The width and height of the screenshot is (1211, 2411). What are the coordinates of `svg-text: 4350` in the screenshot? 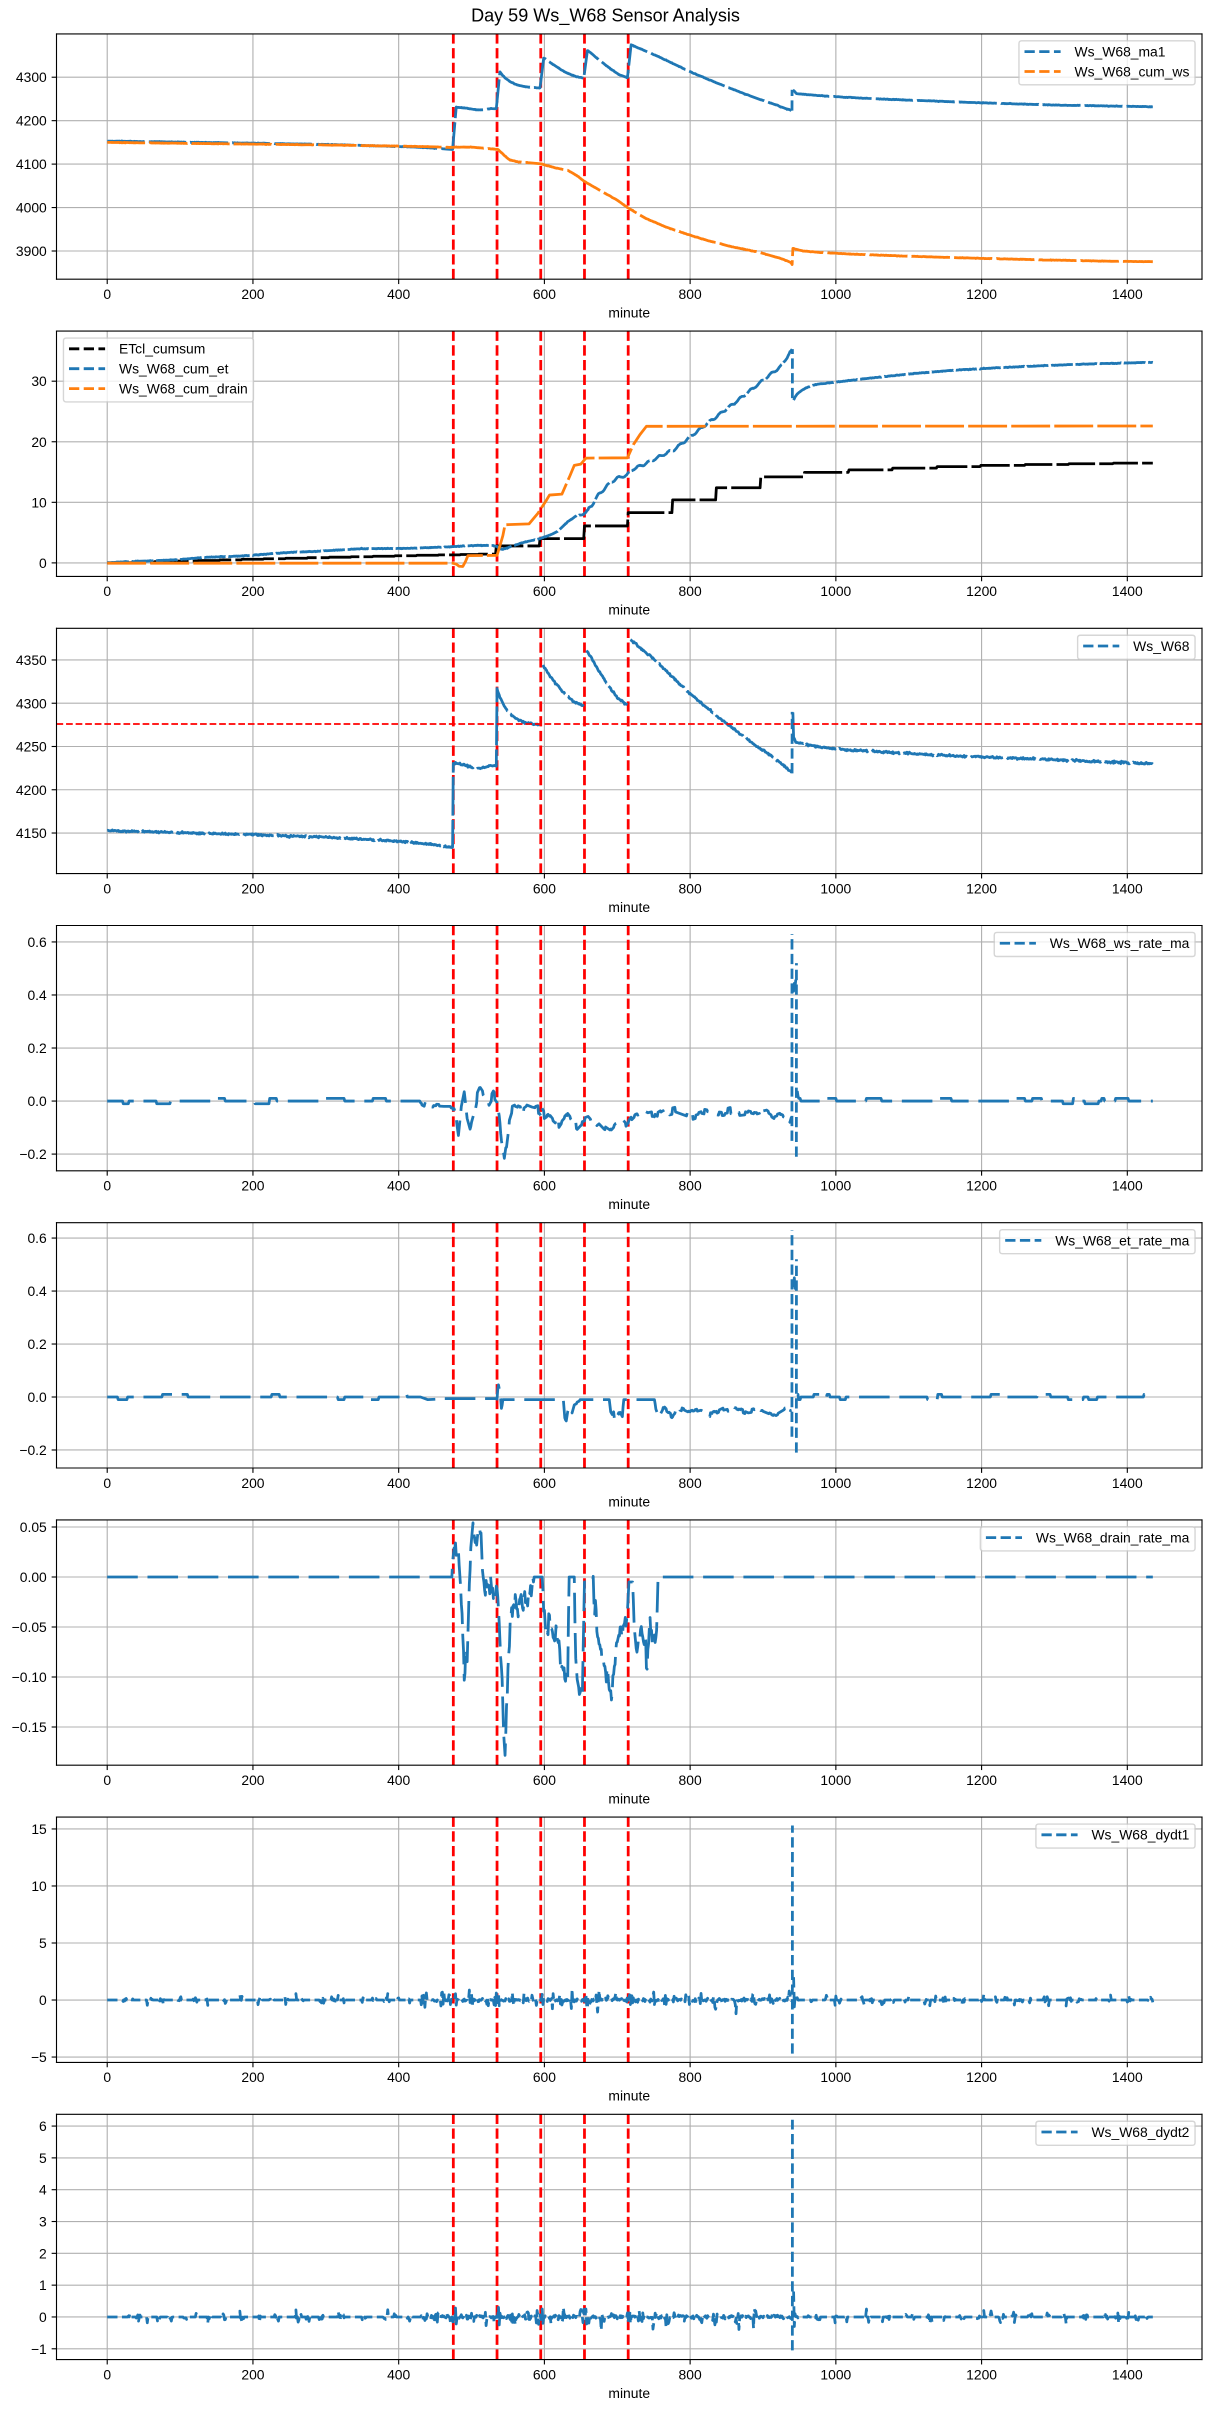 It's located at (31, 660).